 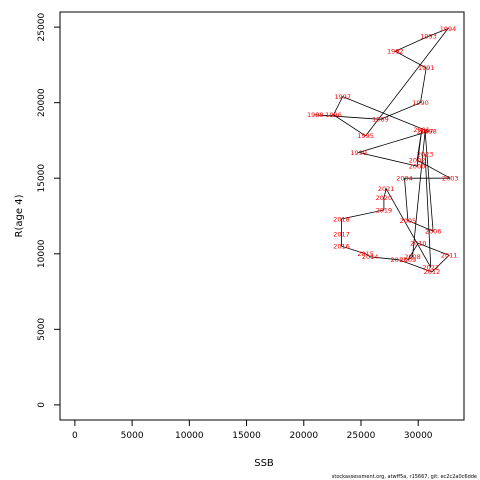 I want to click on year-label: 1994, so click(x=448, y=29).